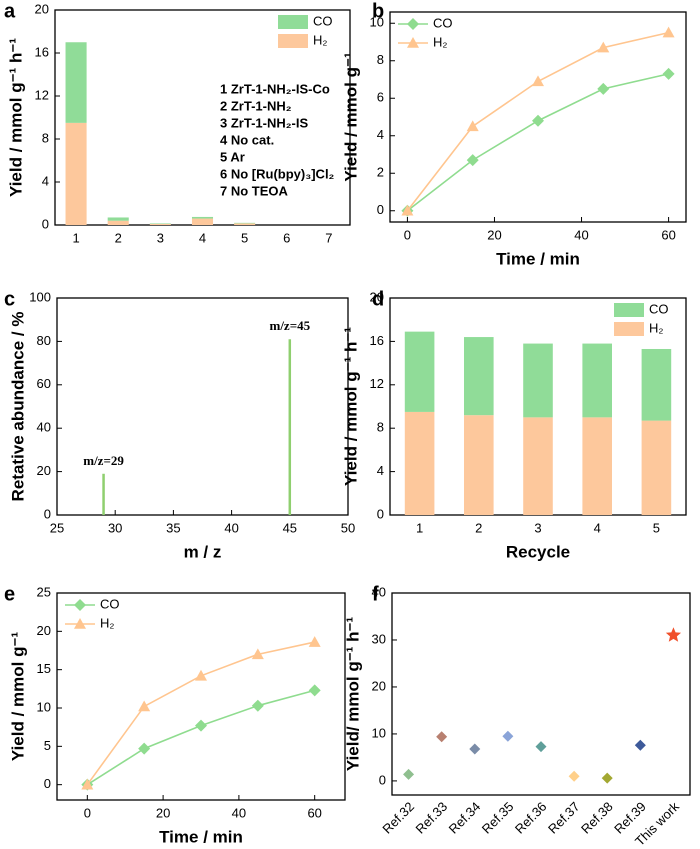 Image resolution: width=700 pixels, height=849 pixels. Describe the element at coordinates (597, 818) in the screenshot. I see `x-tick-label: Ref.38` at that location.